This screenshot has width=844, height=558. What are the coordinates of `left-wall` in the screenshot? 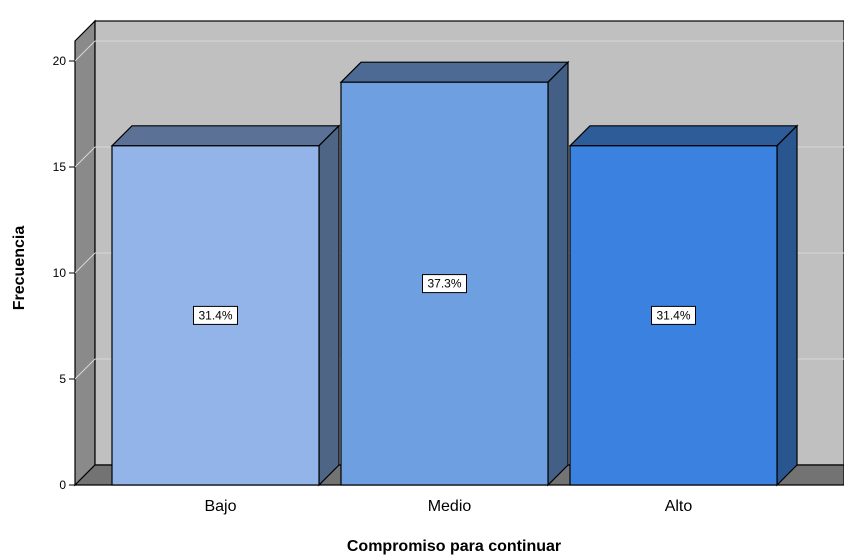 It's located at (85, 253).